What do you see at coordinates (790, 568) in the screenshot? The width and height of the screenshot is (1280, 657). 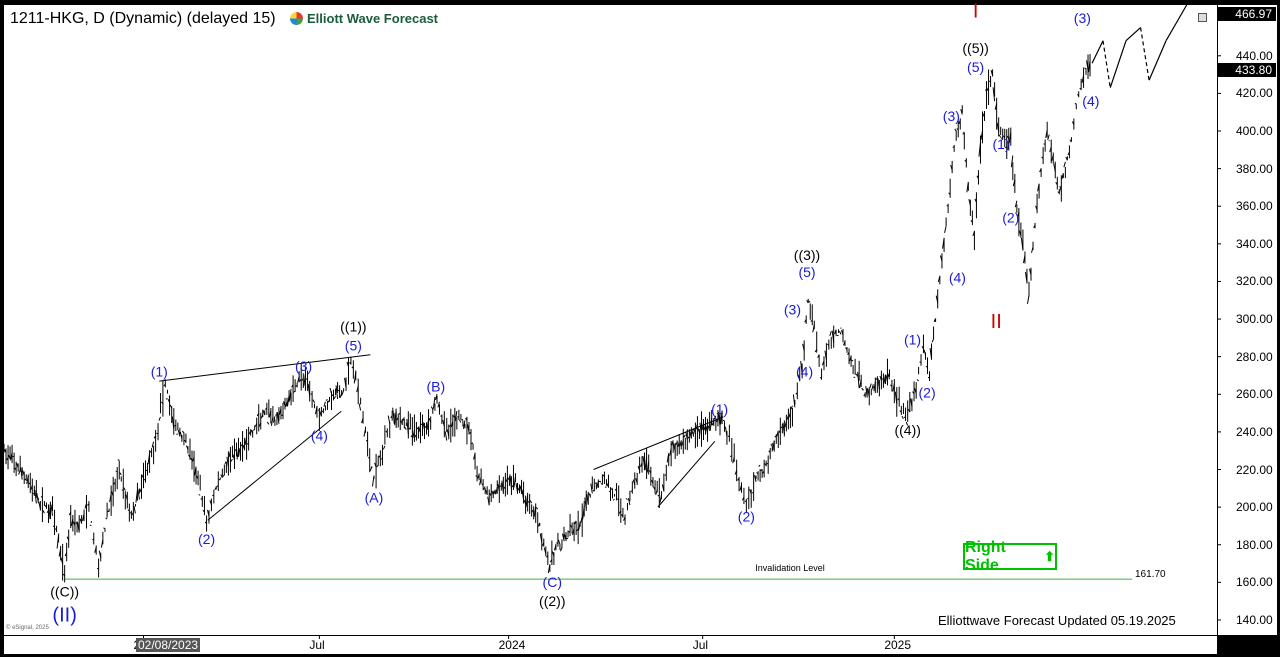 I see `invalidation-label: Invalidation Level` at bounding box center [790, 568].